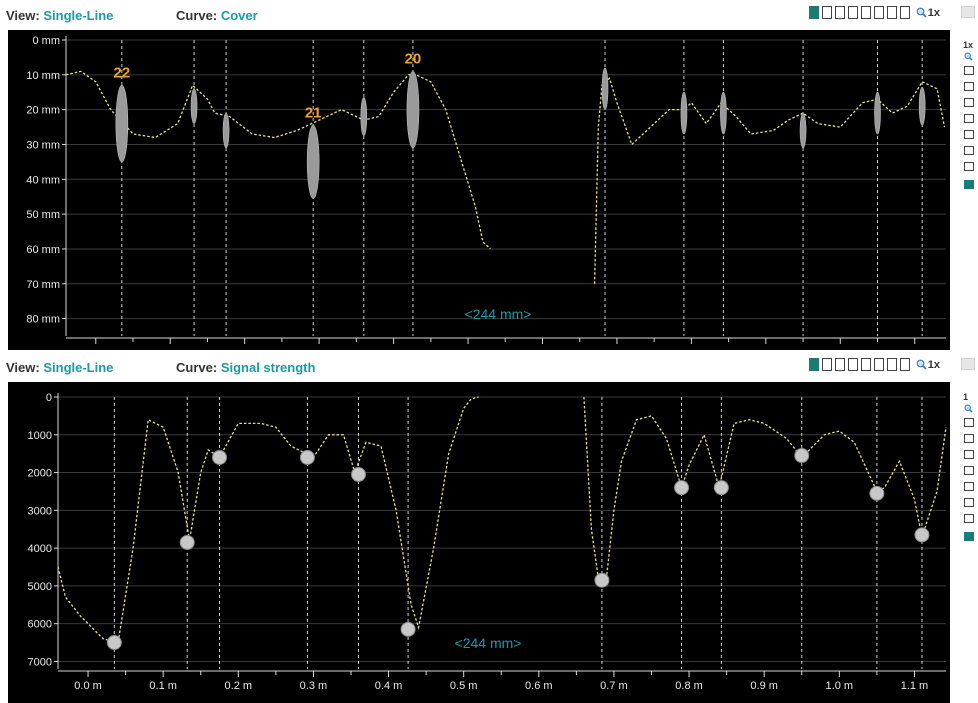 The width and height of the screenshot is (978, 703). Describe the element at coordinates (40, 549) in the screenshot. I see `y-tick-label: 4000` at that location.